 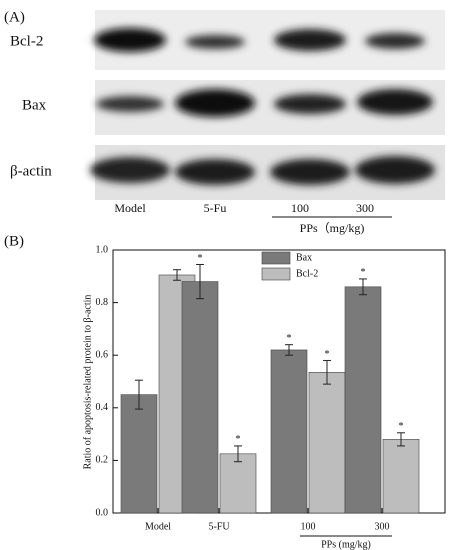 What do you see at coordinates (365, 208) in the screenshot?
I see `lane-label: 300` at bounding box center [365, 208].